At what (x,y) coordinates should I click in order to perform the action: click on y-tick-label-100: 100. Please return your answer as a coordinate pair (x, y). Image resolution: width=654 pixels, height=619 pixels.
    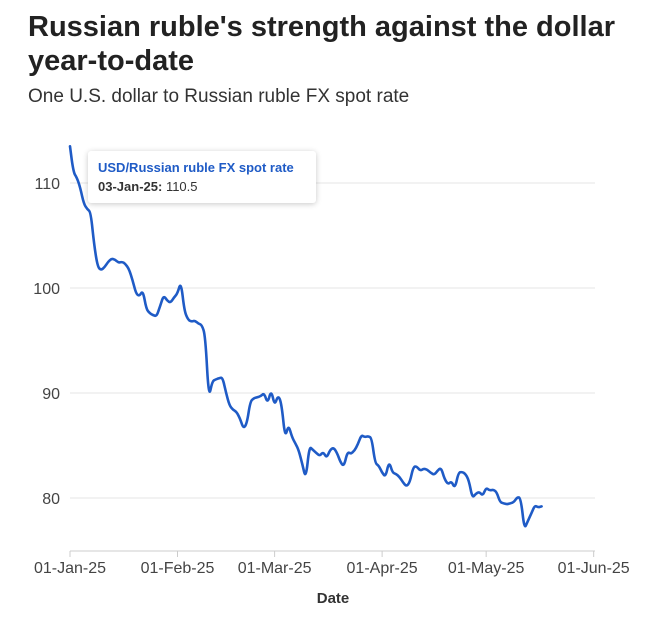
    Looking at the image, I should click on (46, 289).